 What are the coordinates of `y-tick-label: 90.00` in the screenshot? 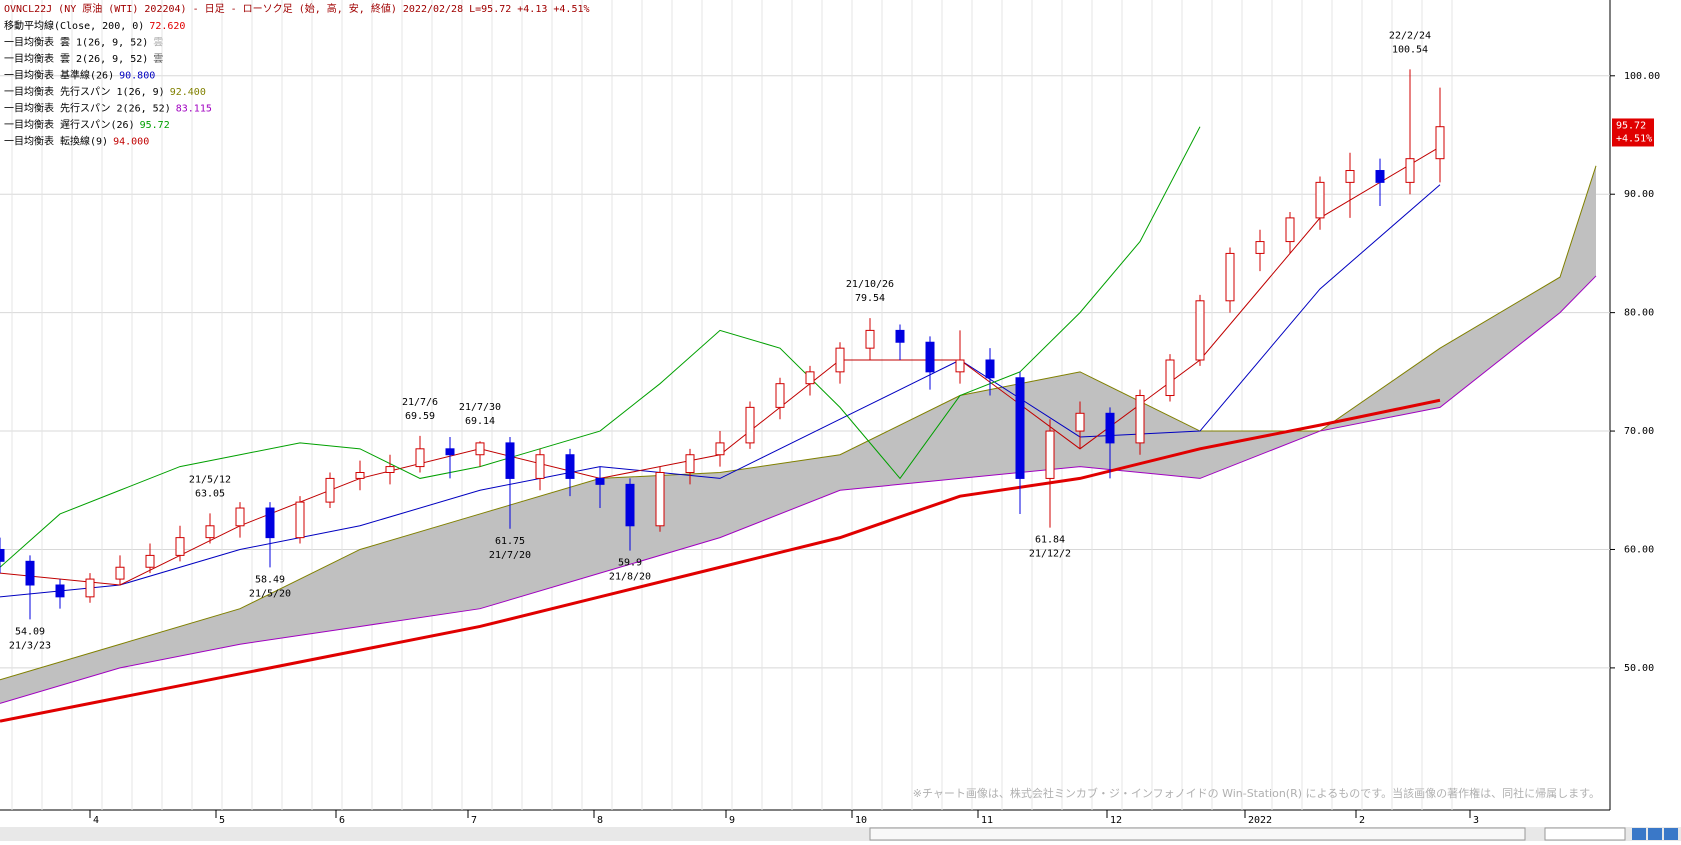 It's located at (1639, 194).